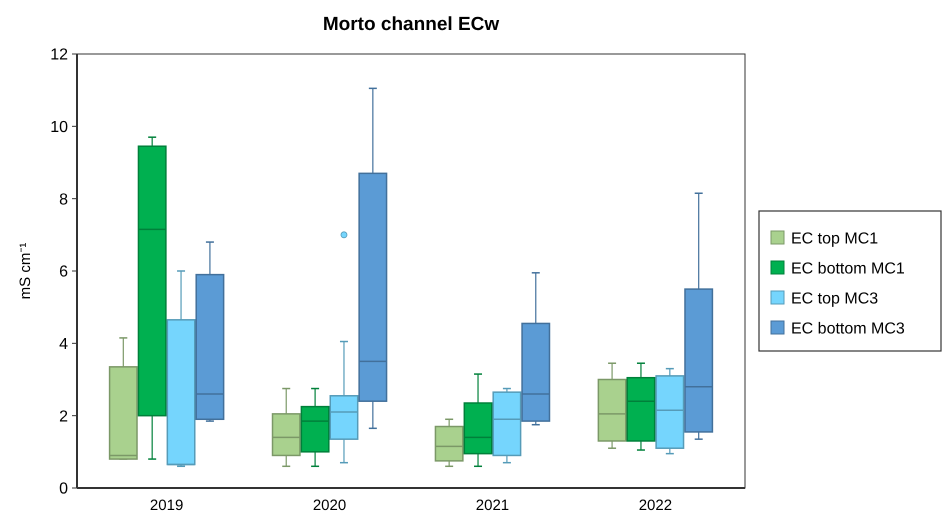 This screenshot has height=520, width=945. Describe the element at coordinates (63, 199) in the screenshot. I see `y-tick-label: 8` at that location.